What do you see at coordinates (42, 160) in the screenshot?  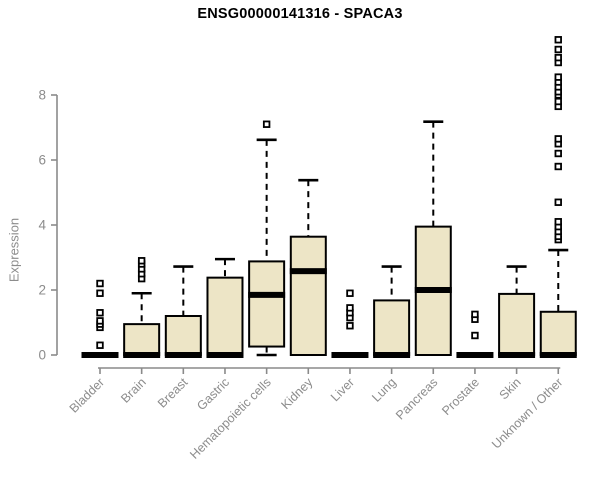 I see `y-tick-label: 6` at bounding box center [42, 160].